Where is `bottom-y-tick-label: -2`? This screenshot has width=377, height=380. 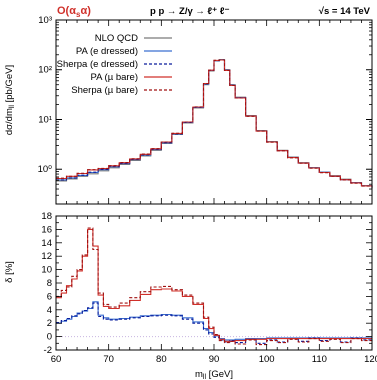 bottom-y-tick-label: -2 is located at coordinates (48, 350).